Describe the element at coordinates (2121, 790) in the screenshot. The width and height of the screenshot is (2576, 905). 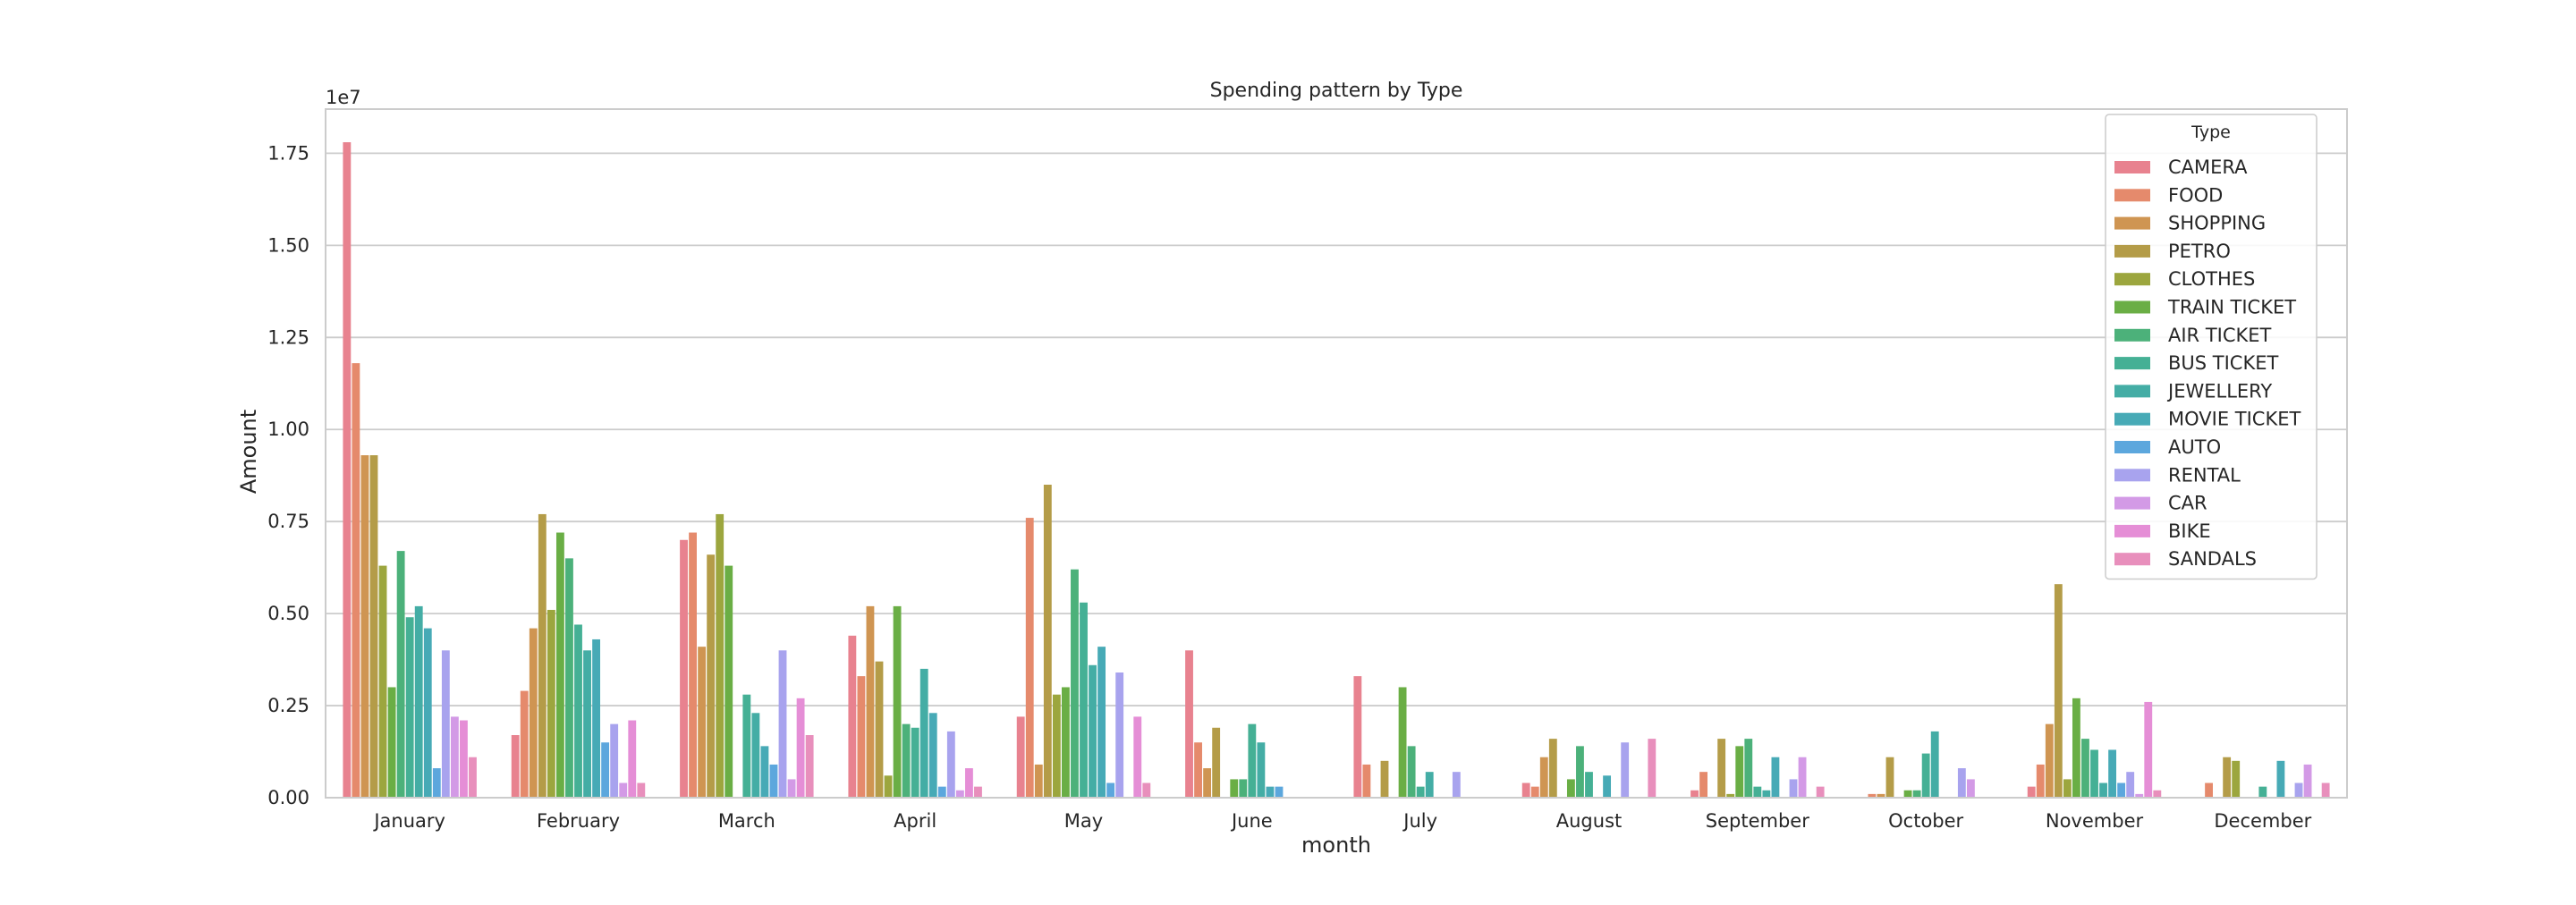
I see `bar-auto-november` at that location.